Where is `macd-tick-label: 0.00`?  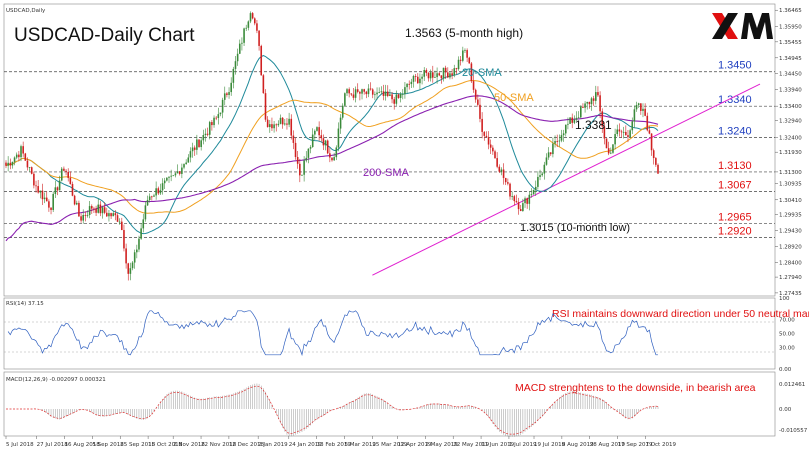 macd-tick-label: 0.00 is located at coordinates (785, 410).